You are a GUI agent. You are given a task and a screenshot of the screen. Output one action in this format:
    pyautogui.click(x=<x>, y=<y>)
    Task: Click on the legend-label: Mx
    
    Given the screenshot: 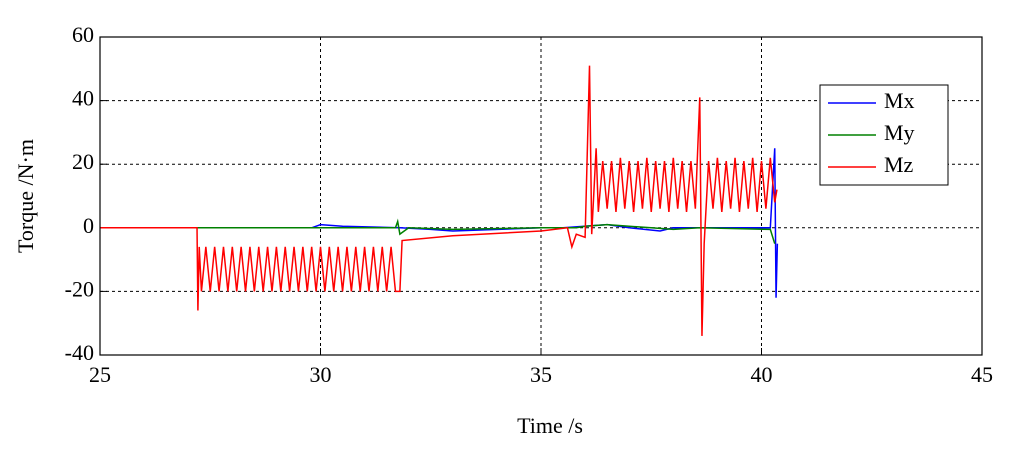 What is the action you would take?
    pyautogui.click(x=899, y=100)
    